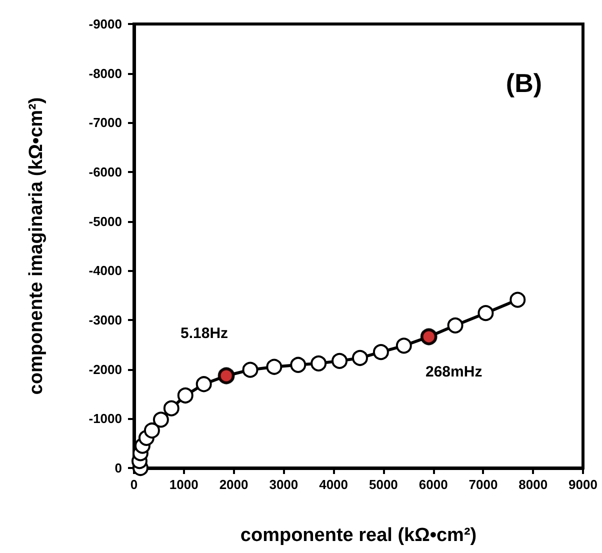  I want to click on x-tick-label: 1000, so click(183, 484).